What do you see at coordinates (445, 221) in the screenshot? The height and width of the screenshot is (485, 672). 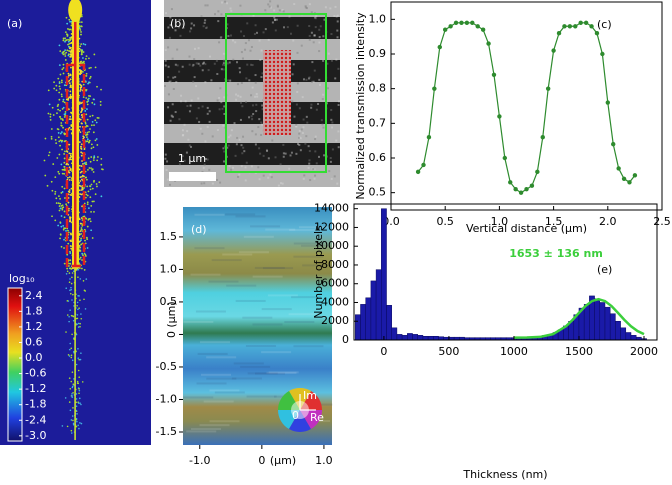 I see `x-tick-label: 0.5` at bounding box center [445, 221].